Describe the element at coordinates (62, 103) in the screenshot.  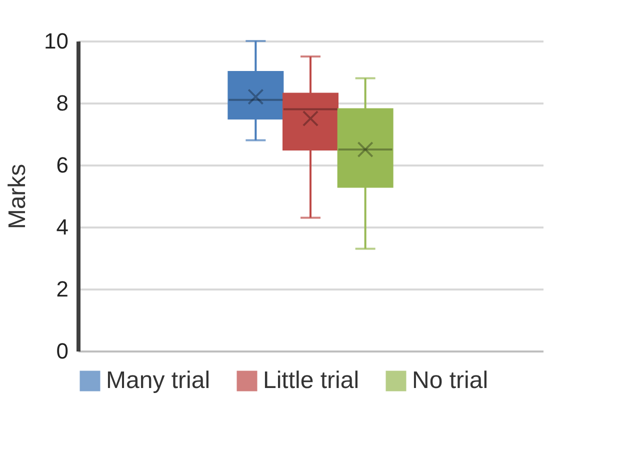
I see `y-tick-label: 8` at that location.